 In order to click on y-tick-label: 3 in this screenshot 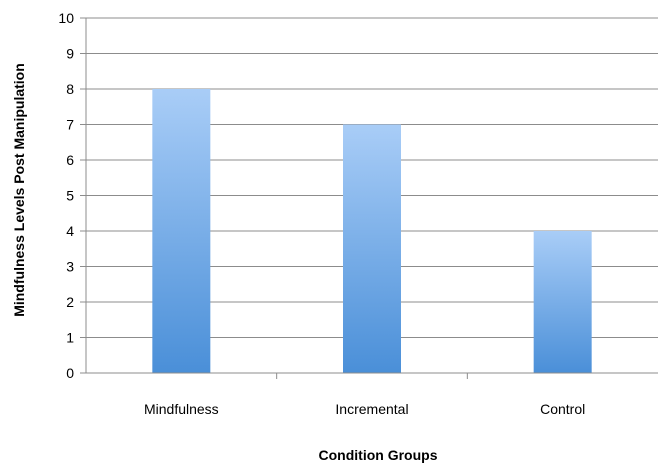, I will do `click(70, 267)`.